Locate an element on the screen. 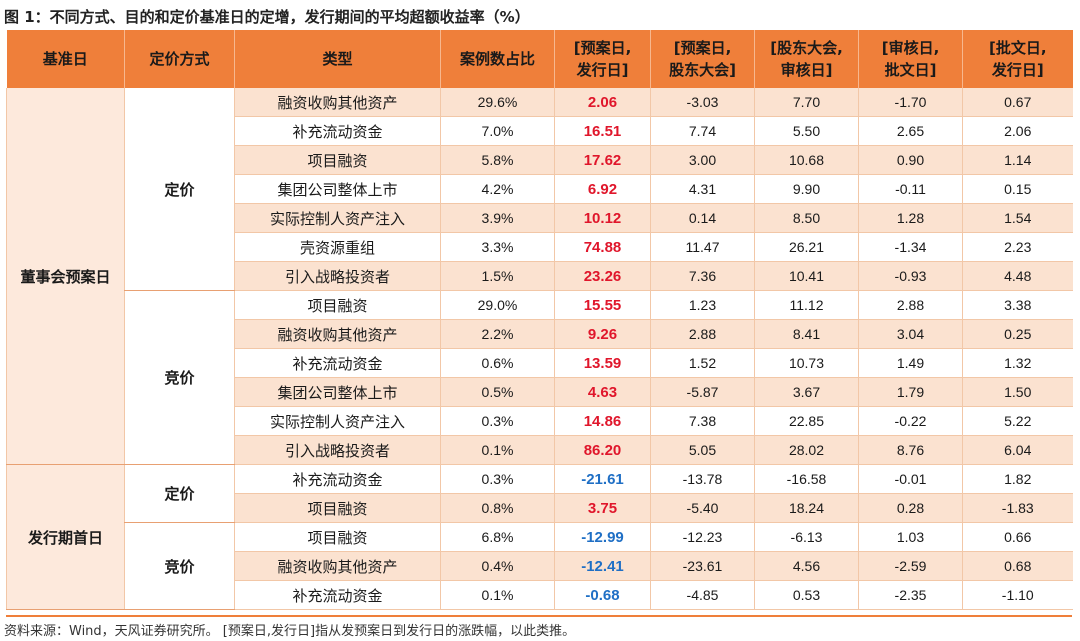 The image size is (1080, 641). cell-plan-to-issue: 2.06 is located at coordinates (602, 102).